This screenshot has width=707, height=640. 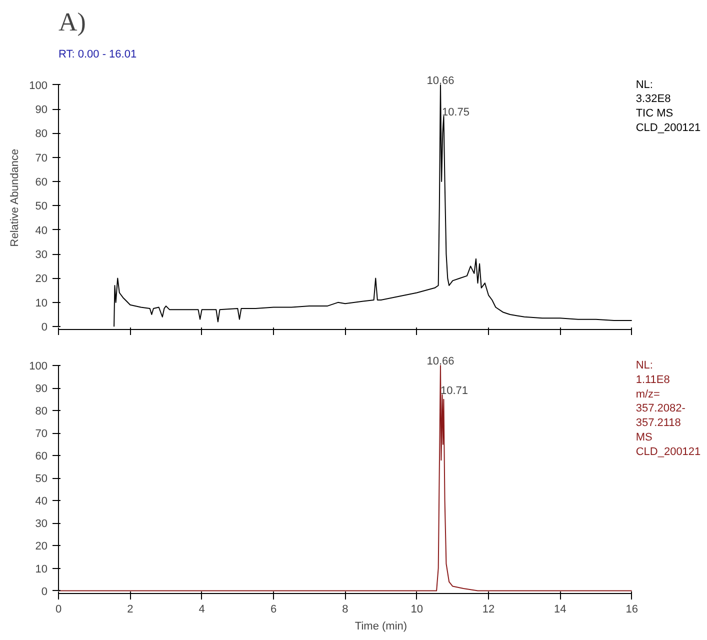 What do you see at coordinates (345, 610) in the screenshot?
I see `x-tick-label: 8` at bounding box center [345, 610].